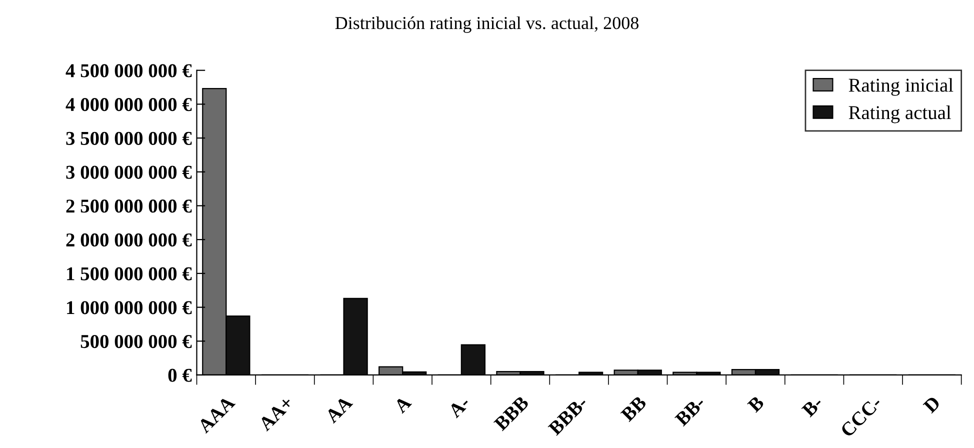 The image size is (974, 448). What do you see at coordinates (180, 375) in the screenshot?
I see `y-tick-label: 0 €` at bounding box center [180, 375].